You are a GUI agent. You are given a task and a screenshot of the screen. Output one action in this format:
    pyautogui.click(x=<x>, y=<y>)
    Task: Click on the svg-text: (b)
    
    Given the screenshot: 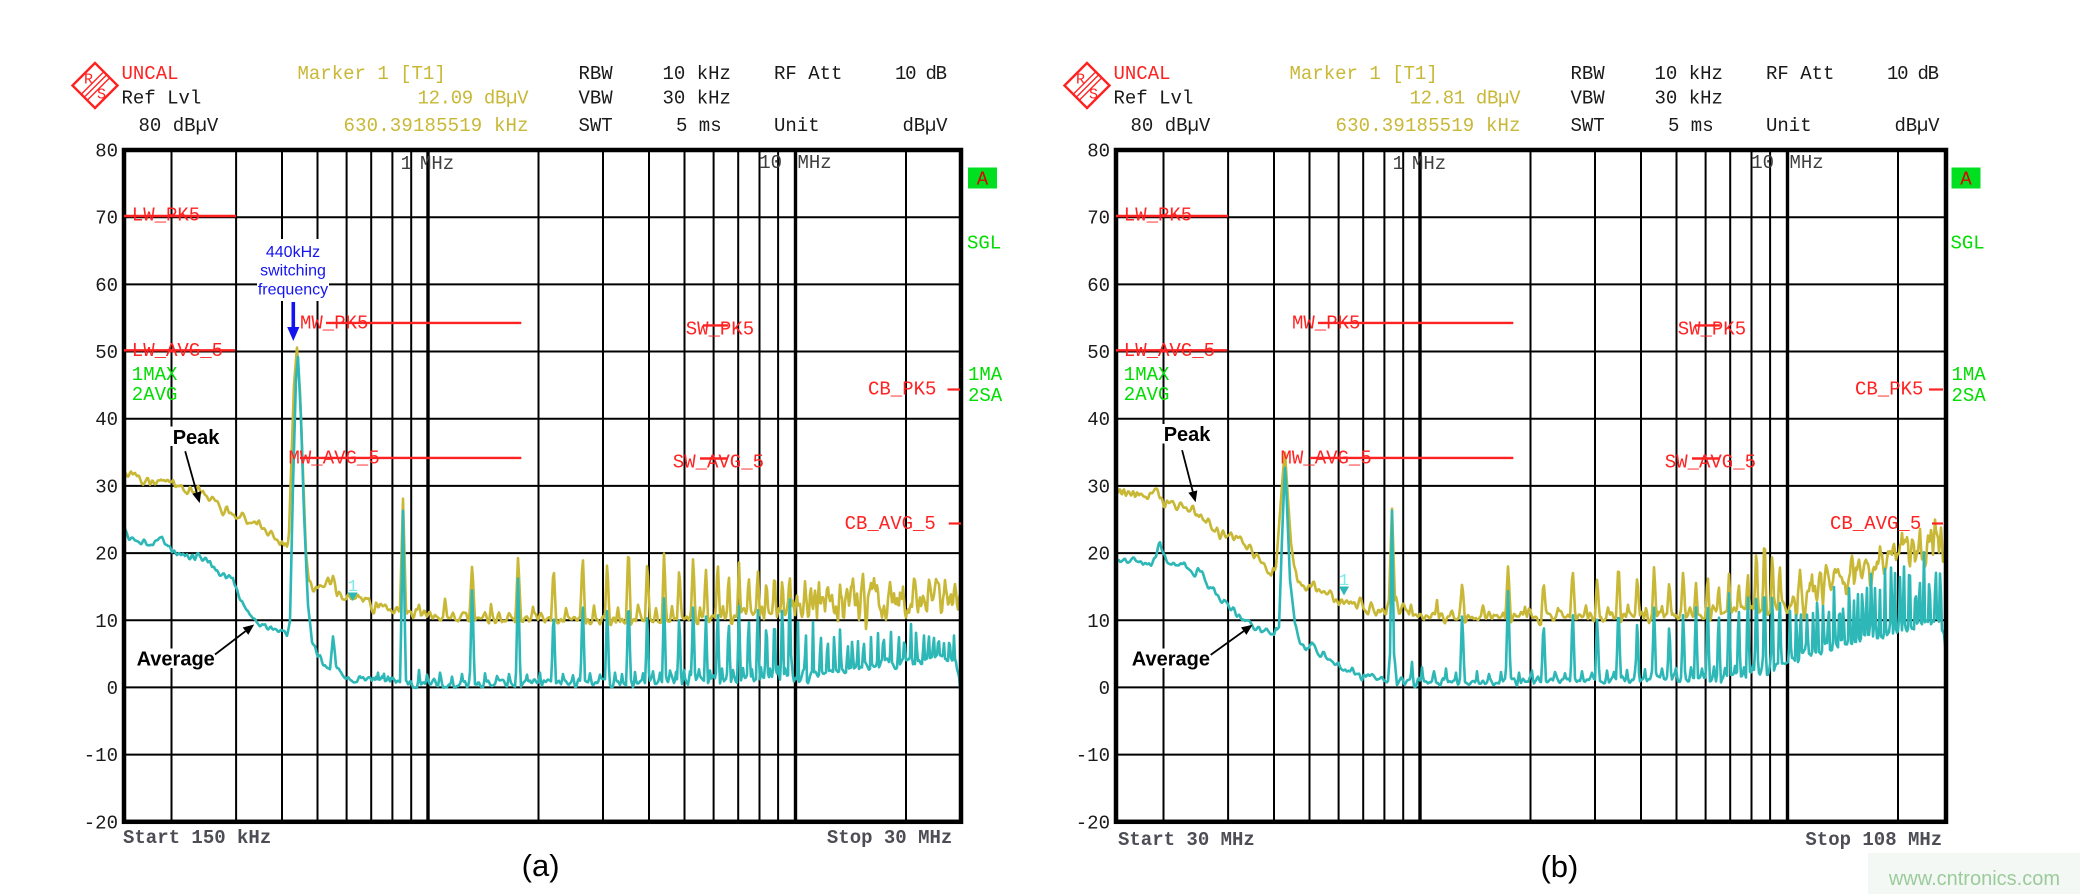 What is the action you would take?
    pyautogui.click(x=1559, y=866)
    